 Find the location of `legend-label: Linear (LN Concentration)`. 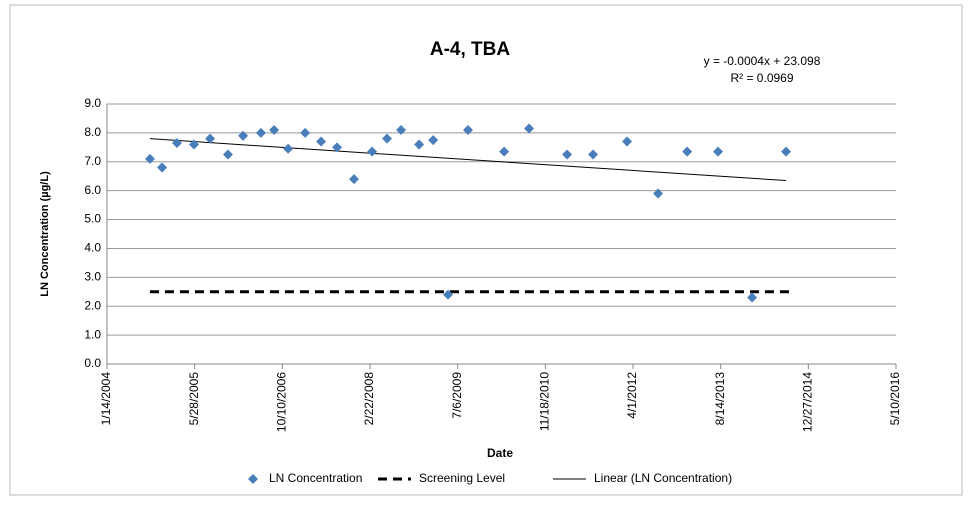

legend-label: Linear (LN Concentration) is located at coordinates (663, 478).